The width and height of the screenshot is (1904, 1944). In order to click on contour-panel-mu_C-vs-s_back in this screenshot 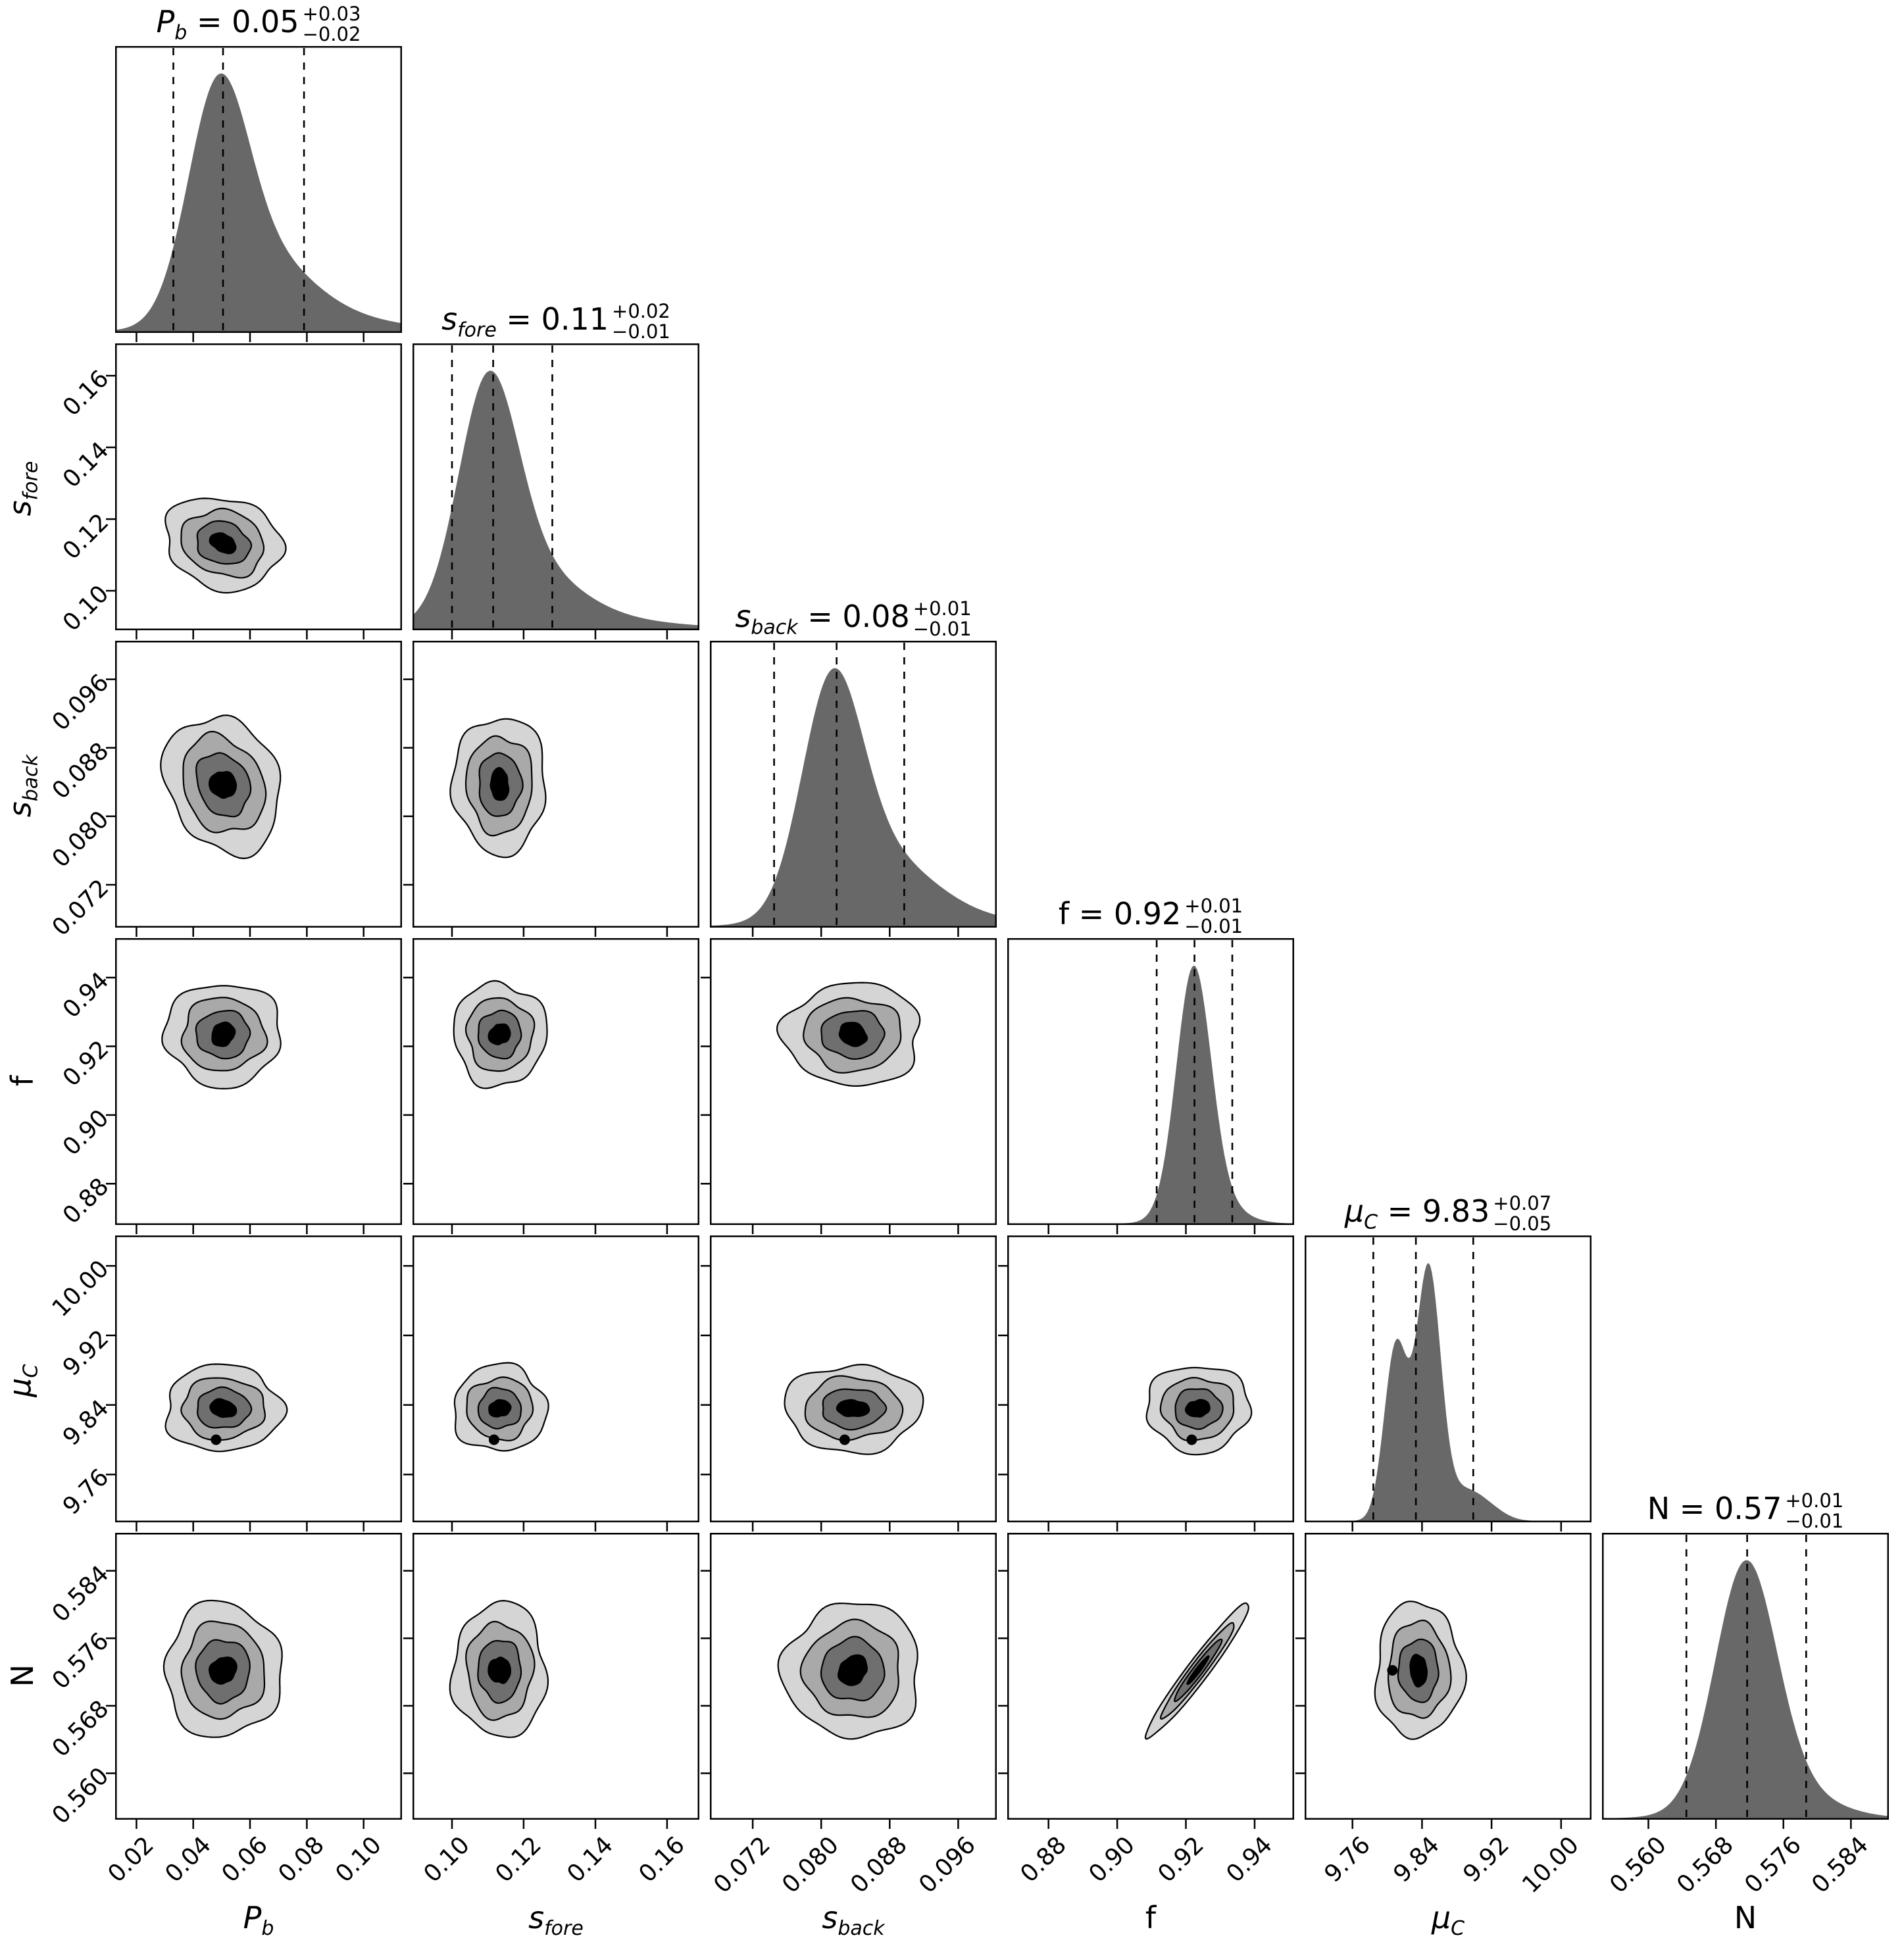, I will do `click(849, 1383)`.